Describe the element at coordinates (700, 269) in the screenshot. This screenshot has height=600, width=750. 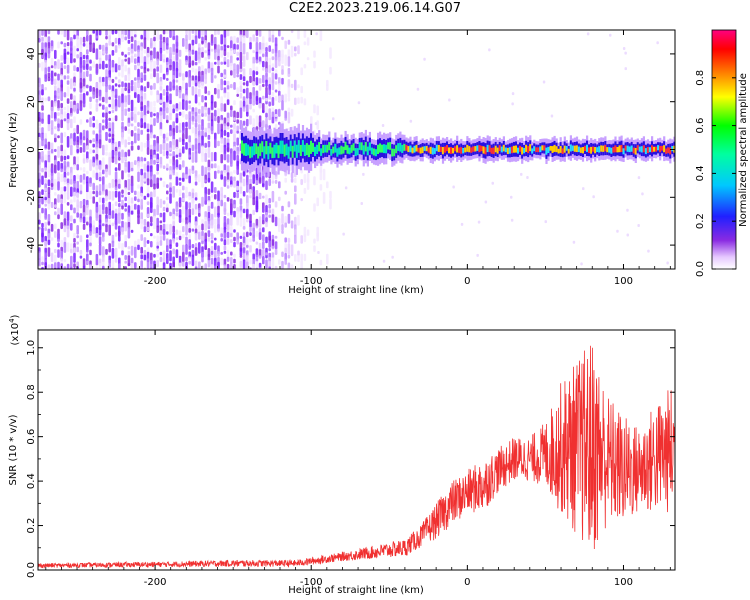
I see `colorbar-tick-label: 0.0` at that location.